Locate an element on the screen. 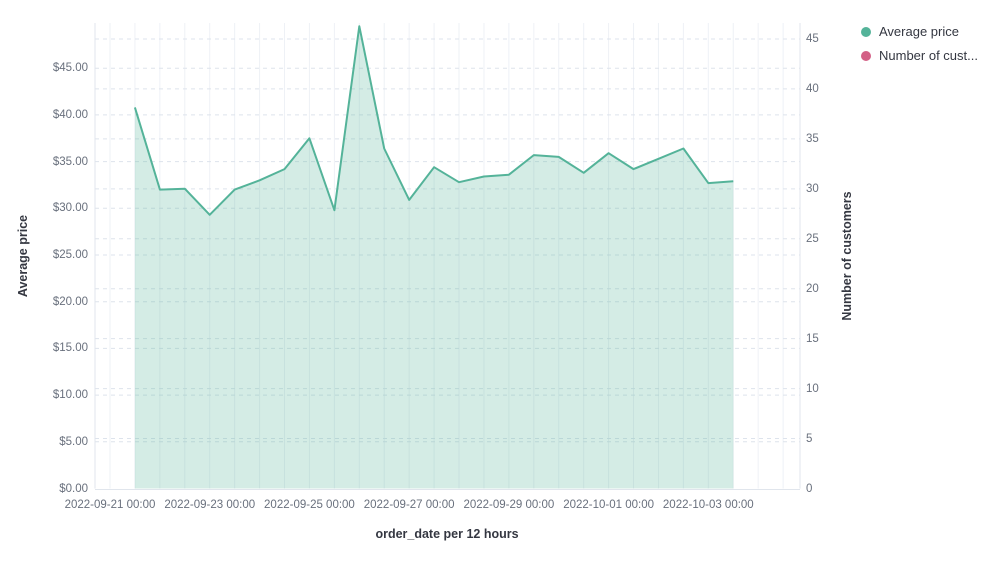 The width and height of the screenshot is (1008, 564). right-axis-tick-label: 30 is located at coordinates (812, 188).